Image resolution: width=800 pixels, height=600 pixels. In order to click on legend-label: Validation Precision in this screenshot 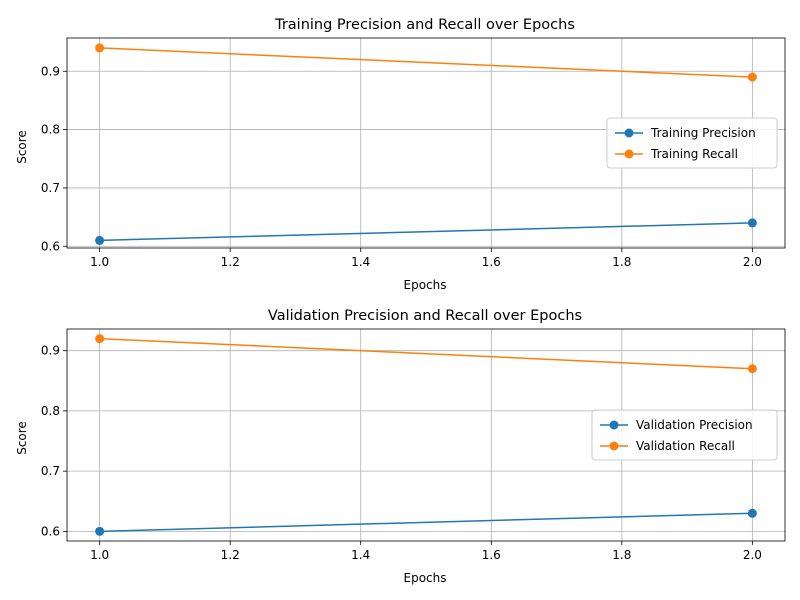, I will do `click(694, 425)`.